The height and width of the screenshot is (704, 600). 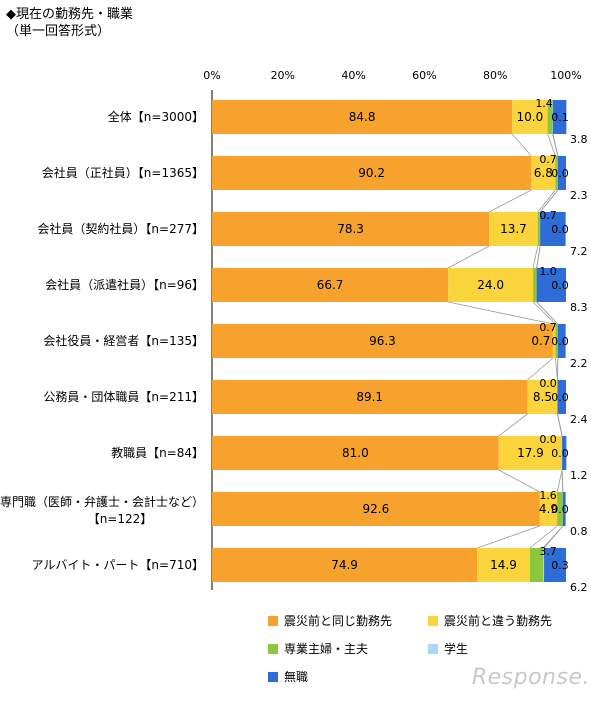 I want to click on category-label: 教職員【n=84】, so click(x=157, y=452).